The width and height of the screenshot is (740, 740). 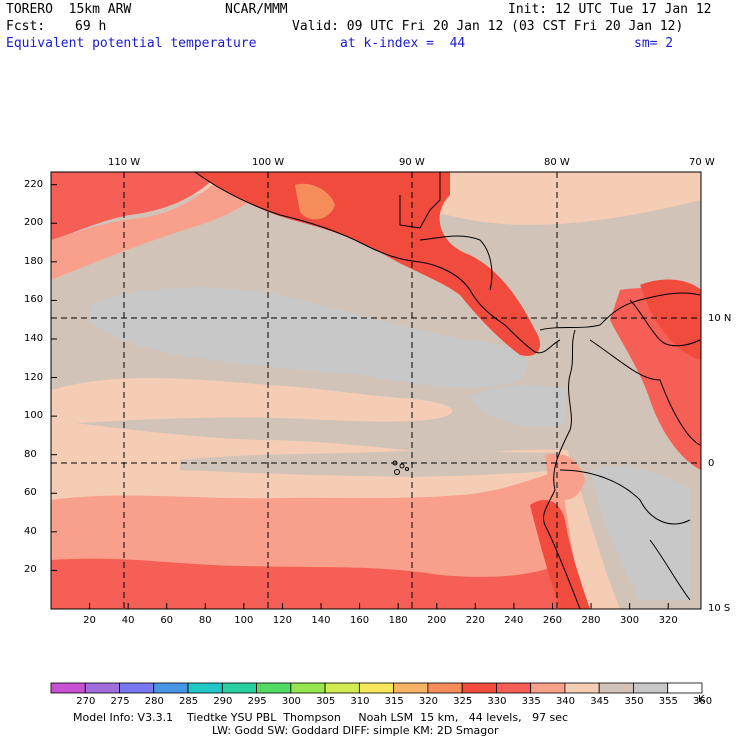 What do you see at coordinates (34, 184) in the screenshot?
I see `y-tick-label: 220` at bounding box center [34, 184].